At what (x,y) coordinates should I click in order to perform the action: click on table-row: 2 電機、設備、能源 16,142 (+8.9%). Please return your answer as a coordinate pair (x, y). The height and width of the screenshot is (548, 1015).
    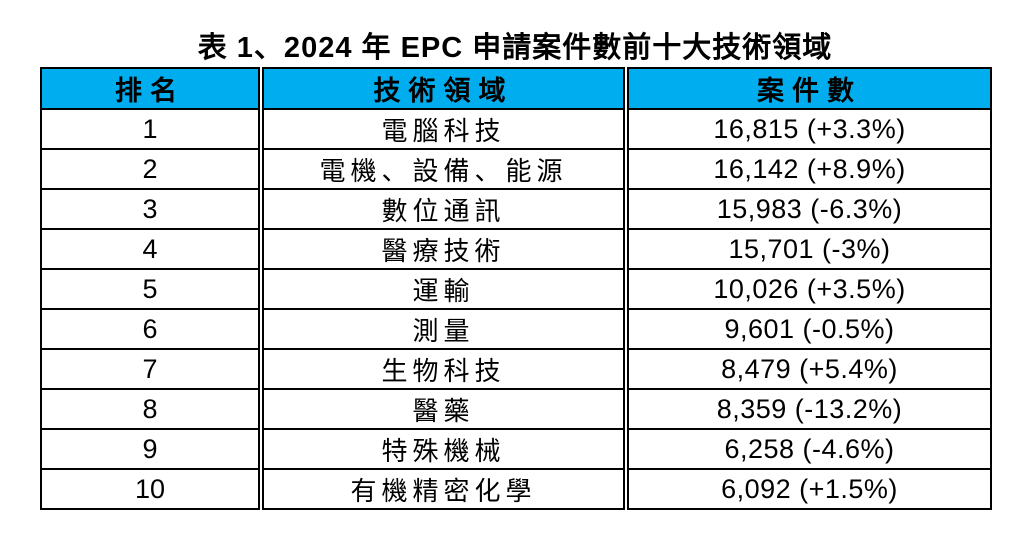
    Looking at the image, I should click on (516, 169).